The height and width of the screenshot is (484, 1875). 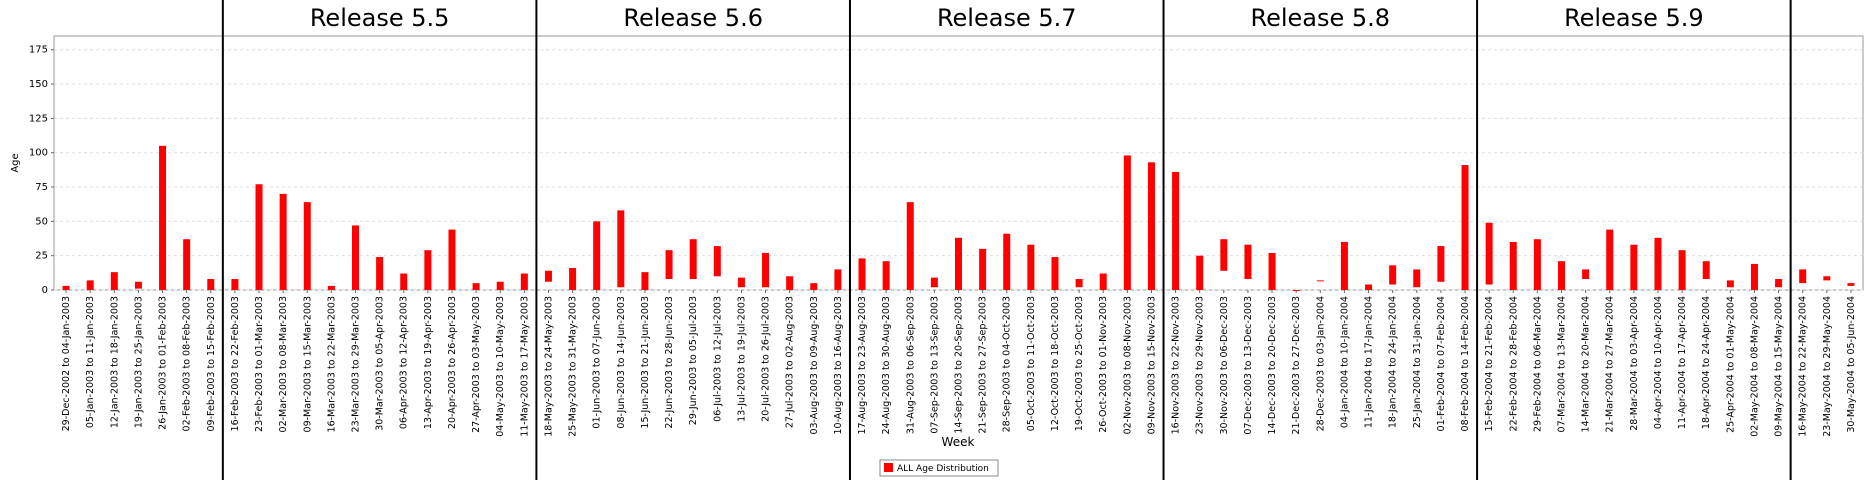 What do you see at coordinates (983, 365) in the screenshot?
I see `x-tick-label: 21-Sep-2003 to 27-Sep-2003` at bounding box center [983, 365].